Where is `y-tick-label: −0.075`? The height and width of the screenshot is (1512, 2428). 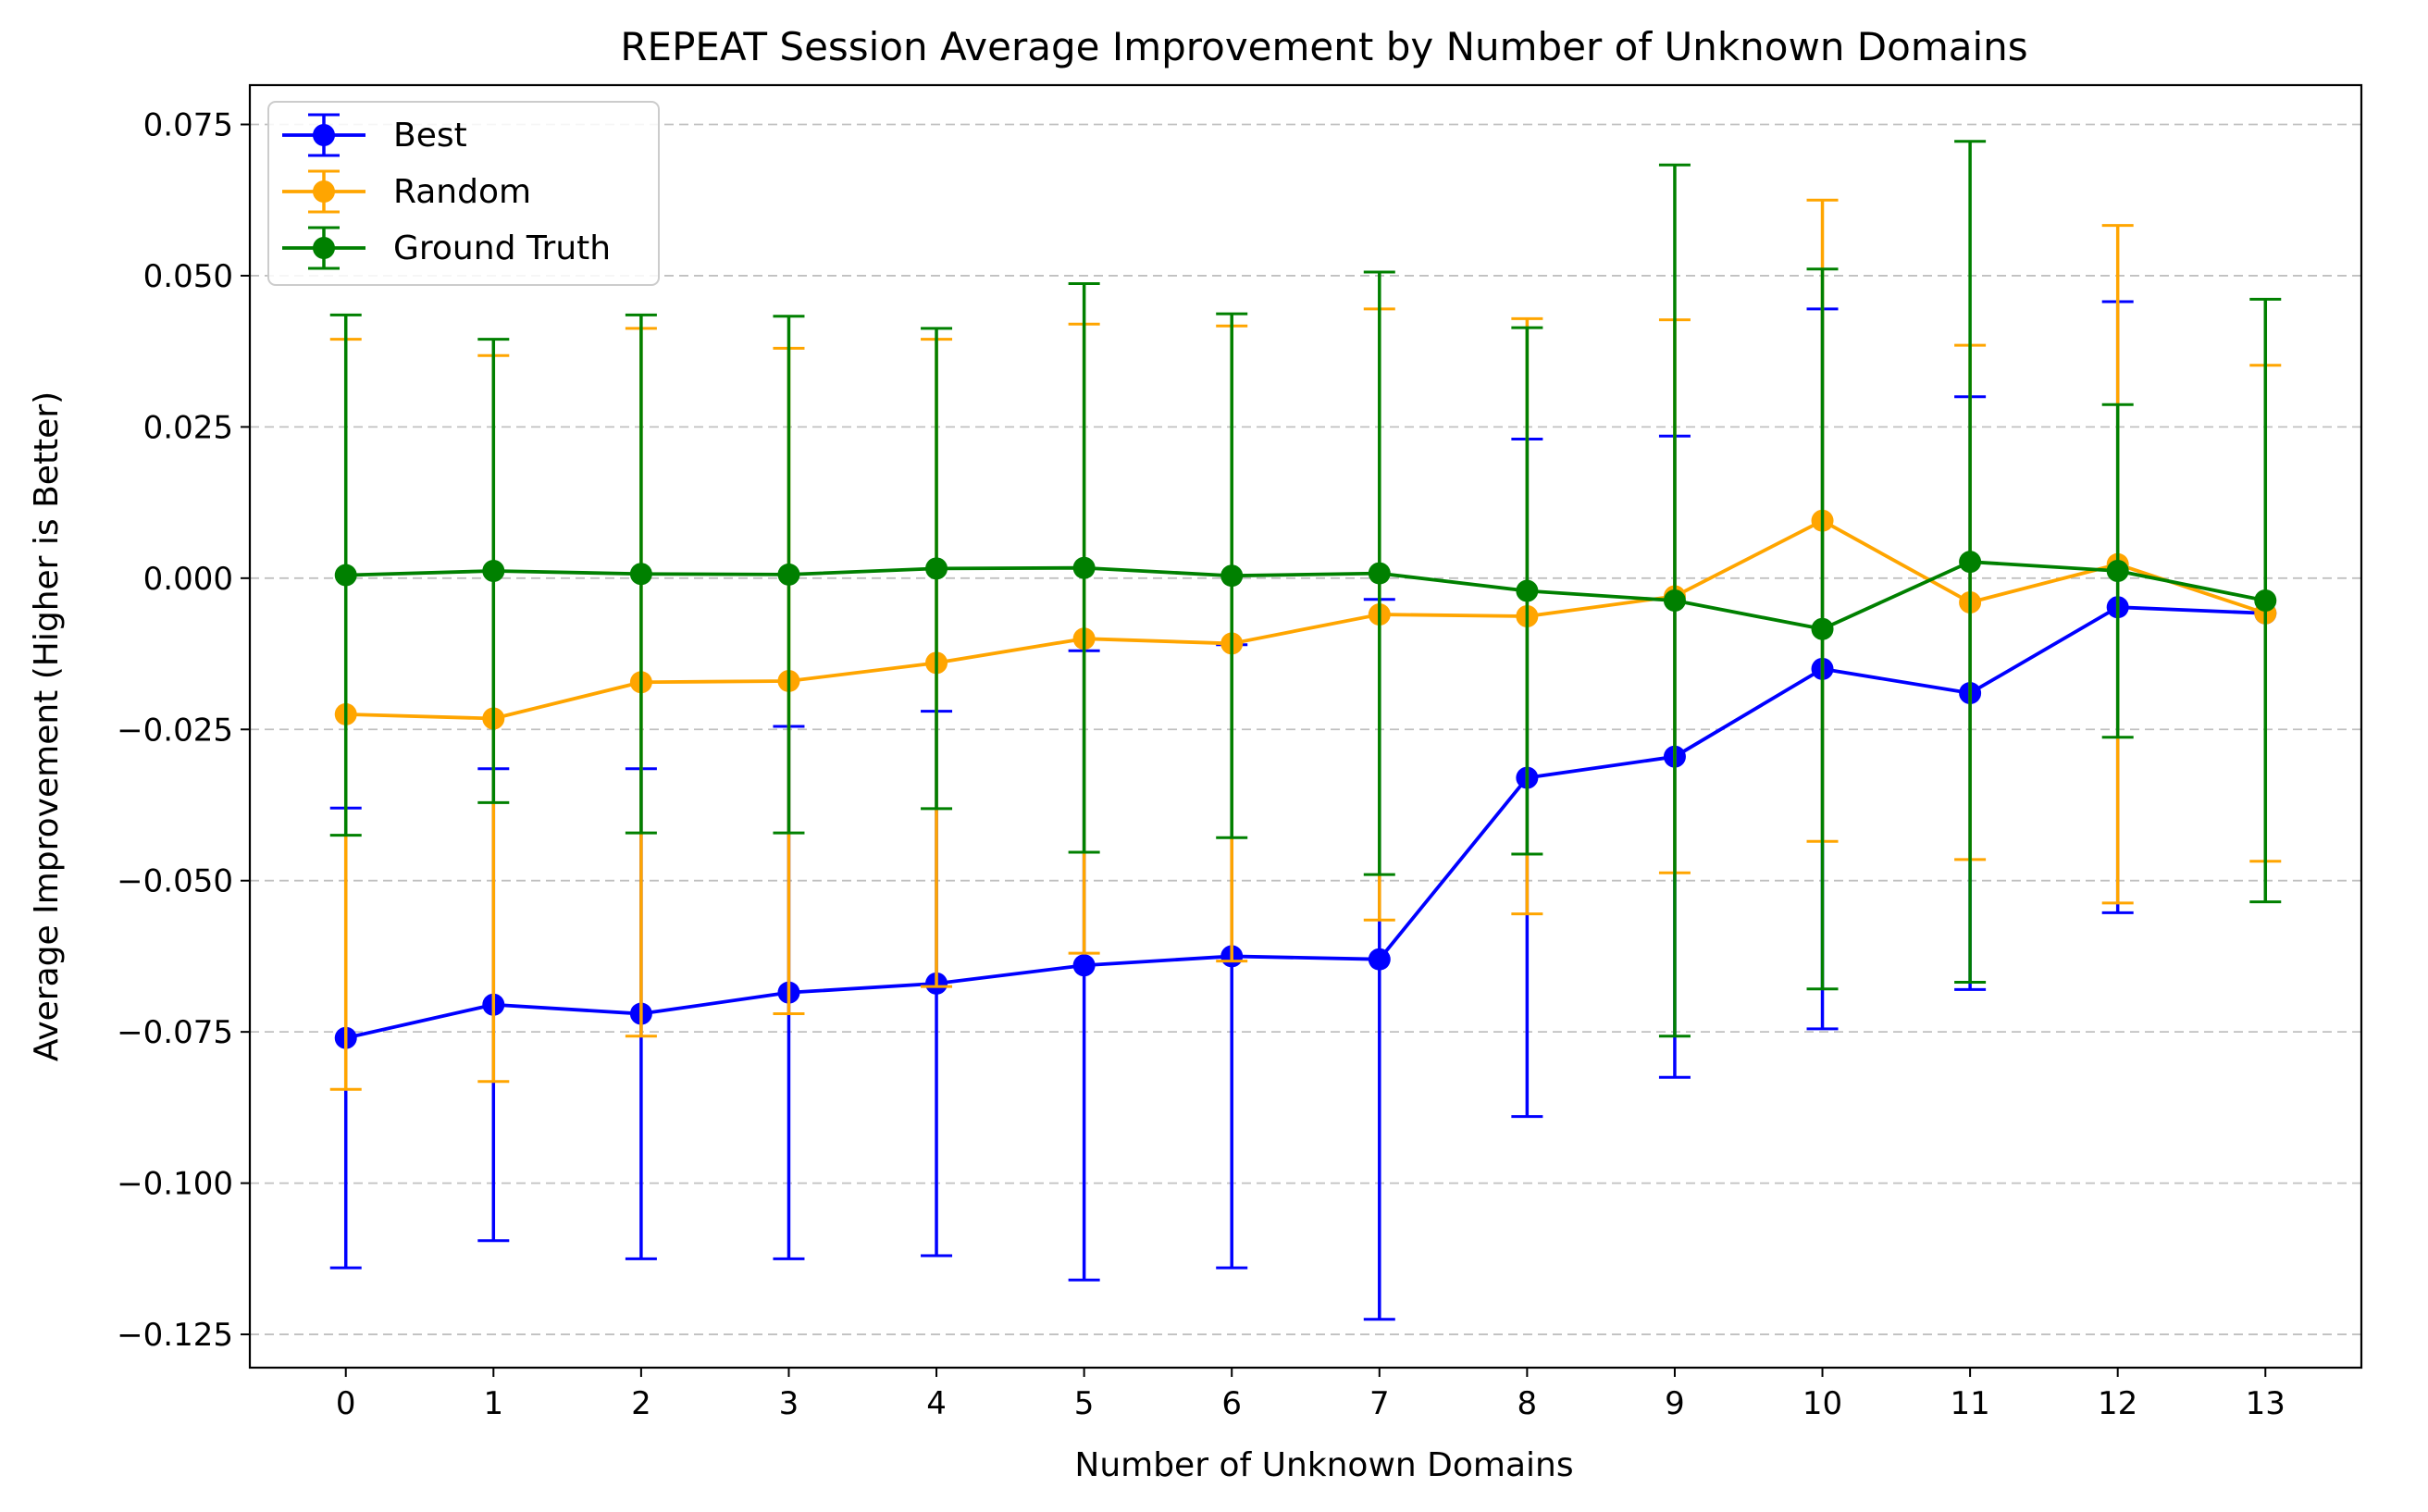
y-tick-label: −0.075 is located at coordinates (175, 1032).